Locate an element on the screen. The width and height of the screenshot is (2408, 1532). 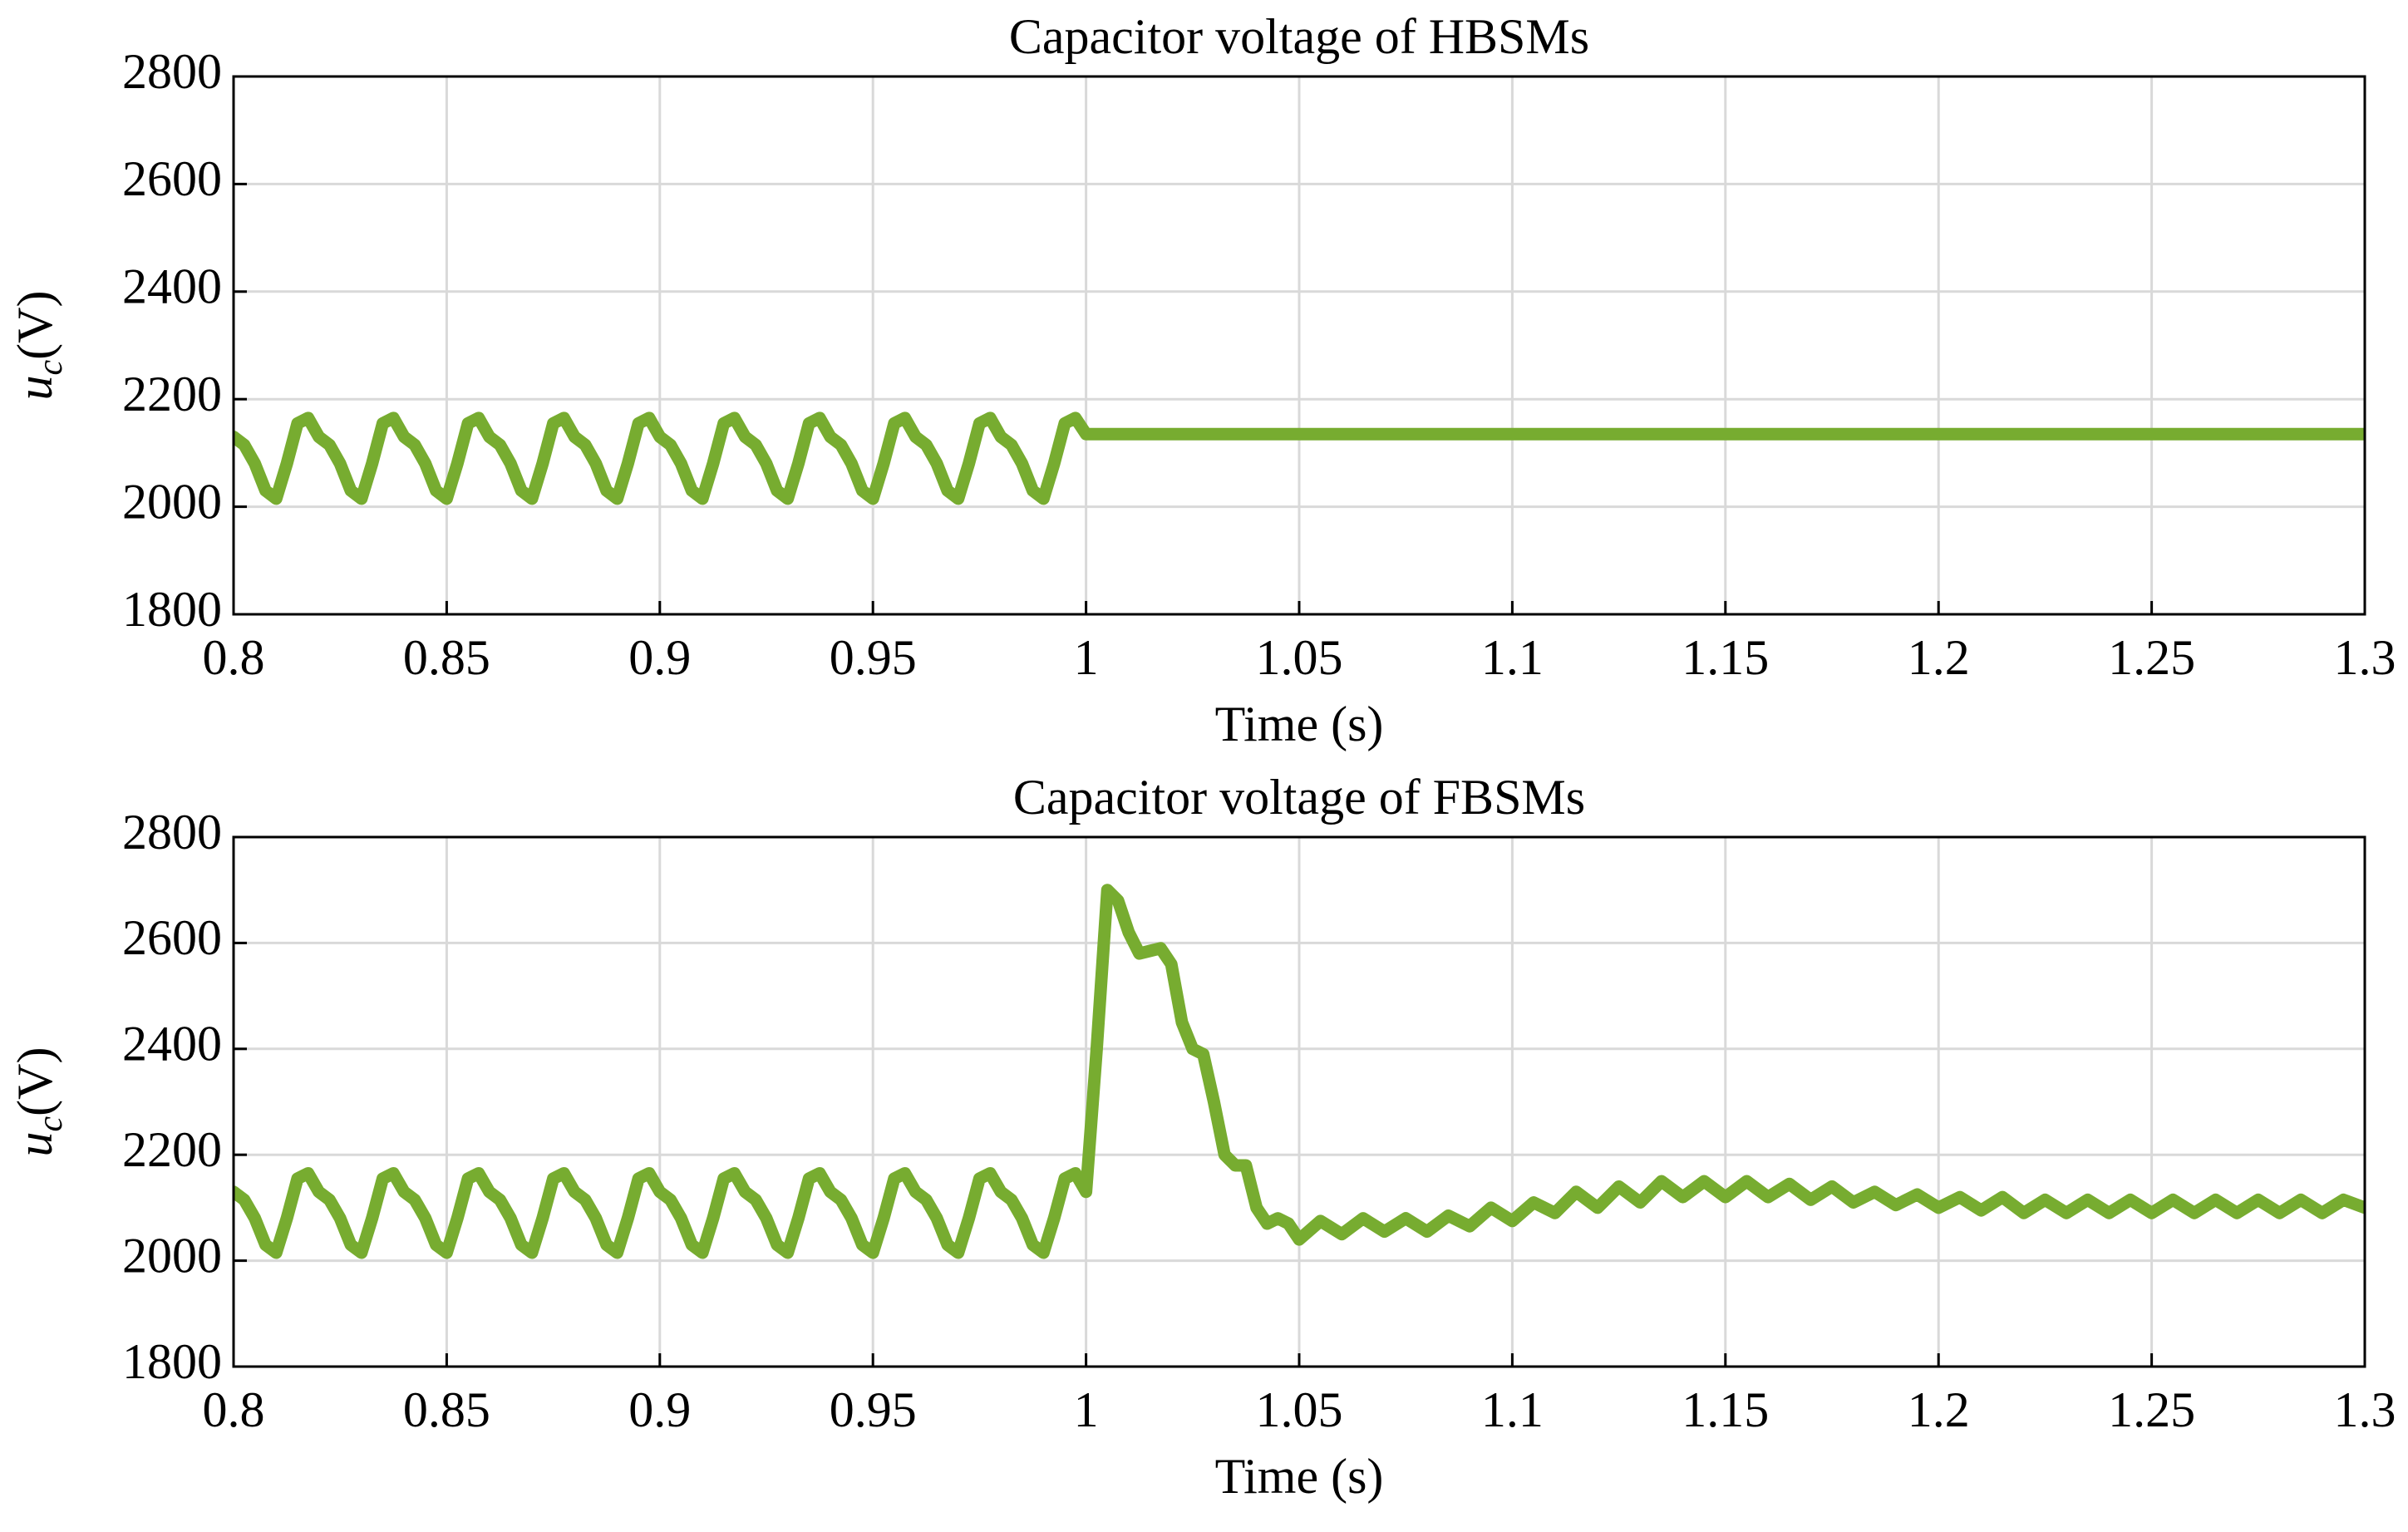
chart-title: Capacitor voltage of FBSMs is located at coordinates (1299, 797).